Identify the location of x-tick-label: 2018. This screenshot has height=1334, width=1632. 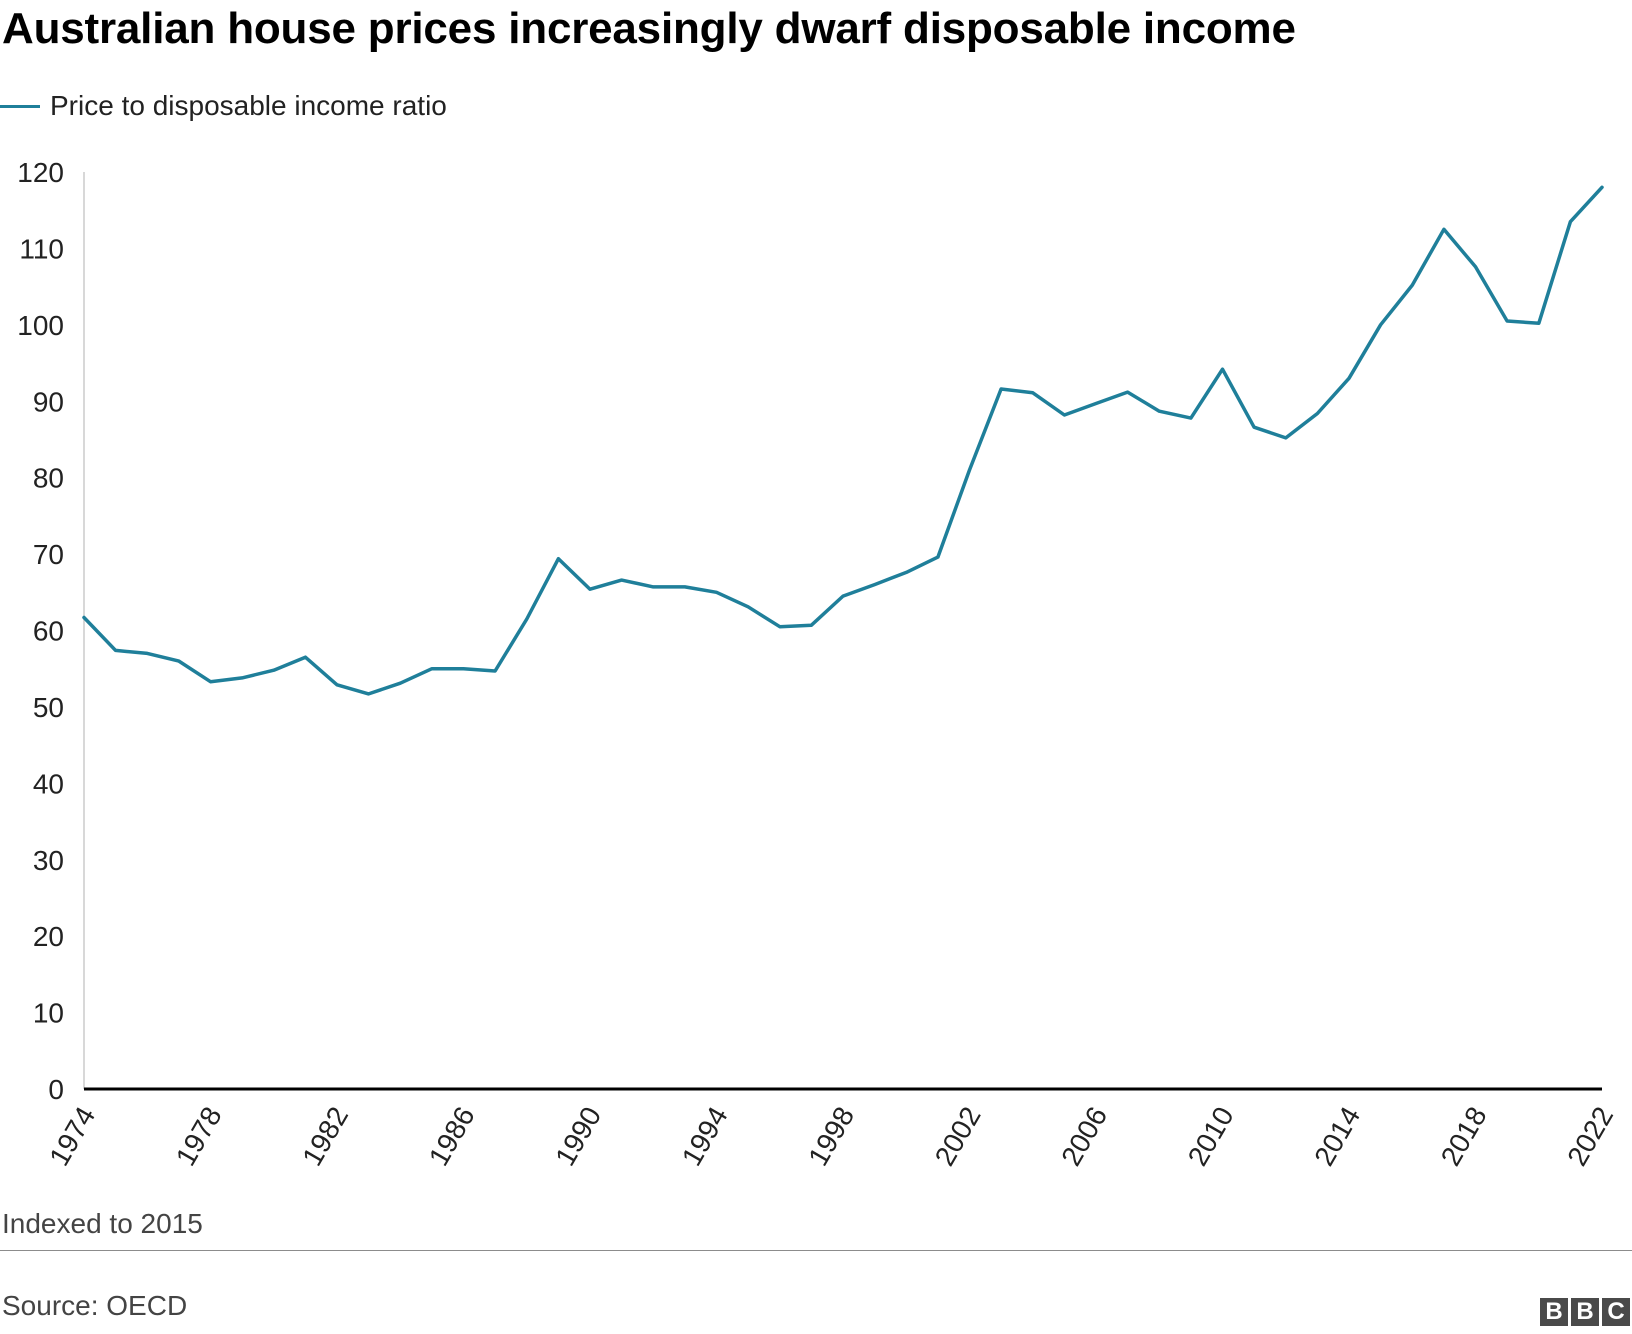
(1464, 1136).